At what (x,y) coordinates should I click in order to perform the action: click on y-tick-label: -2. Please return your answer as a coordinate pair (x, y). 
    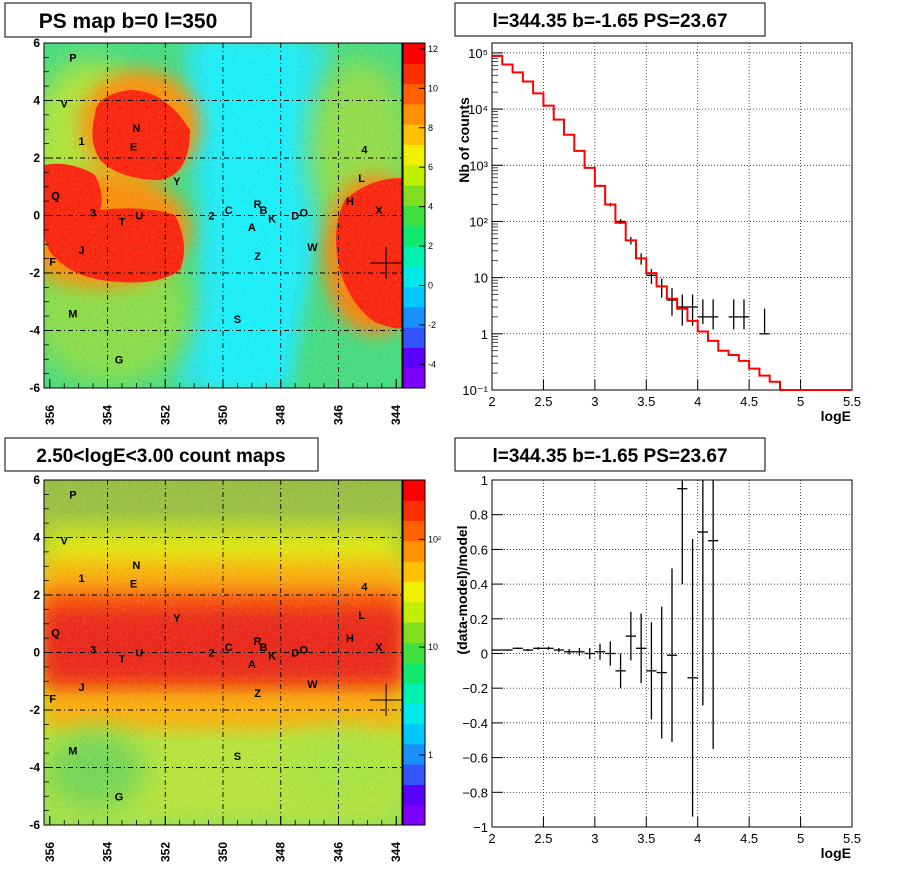
    Looking at the image, I should click on (34, 273).